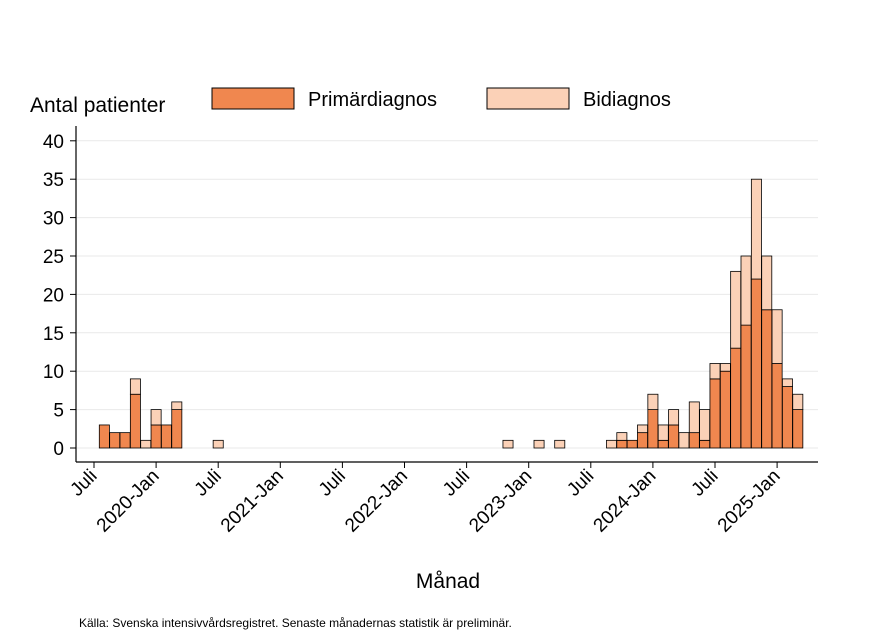 The image size is (874, 636). What do you see at coordinates (53, 257) in the screenshot?
I see `y-tick-label: 25` at bounding box center [53, 257].